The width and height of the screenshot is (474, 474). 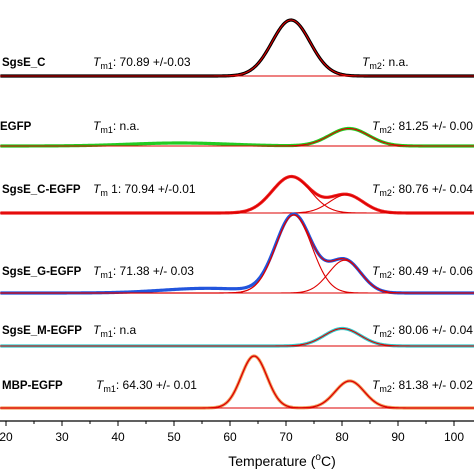 I want to click on sample-name: EGFP, so click(x=16, y=127).